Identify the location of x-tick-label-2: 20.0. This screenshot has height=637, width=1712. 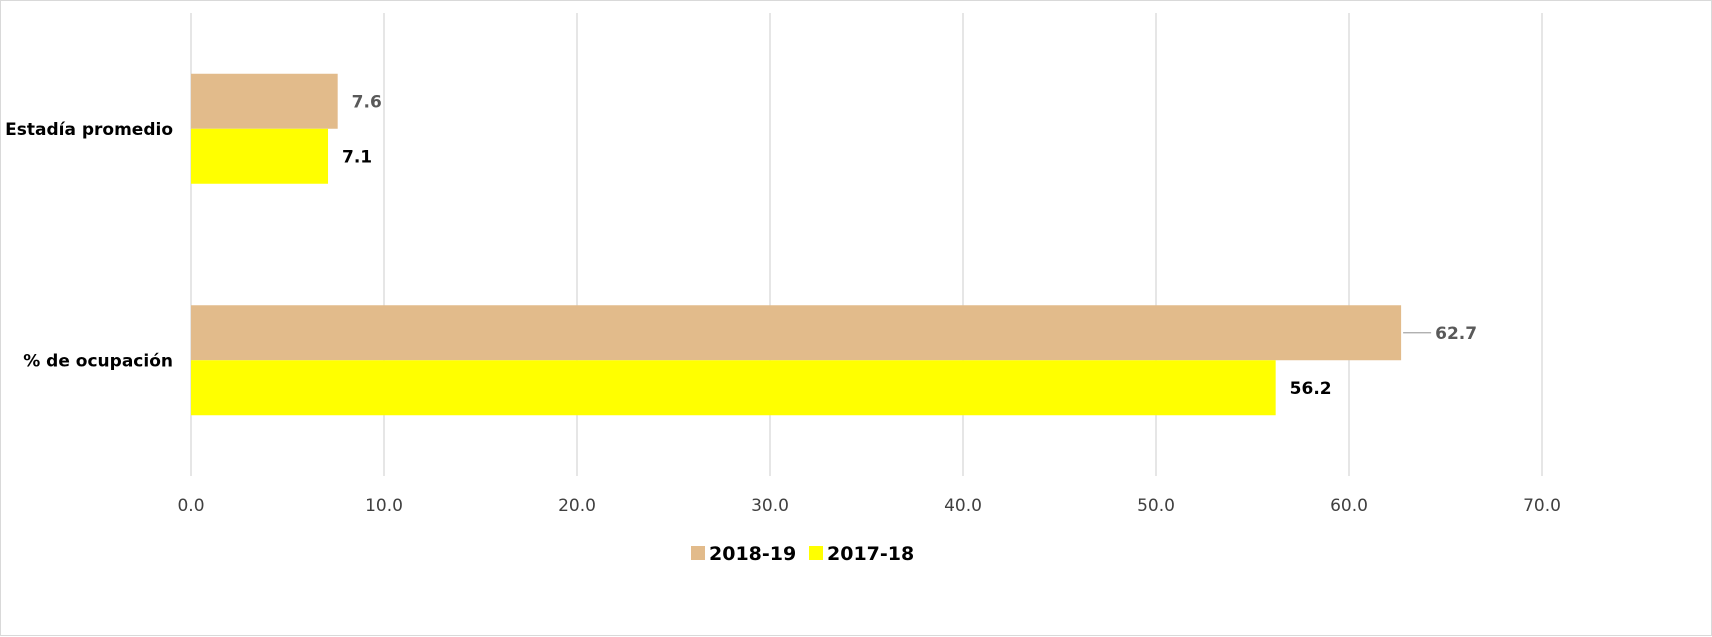
(577, 506).